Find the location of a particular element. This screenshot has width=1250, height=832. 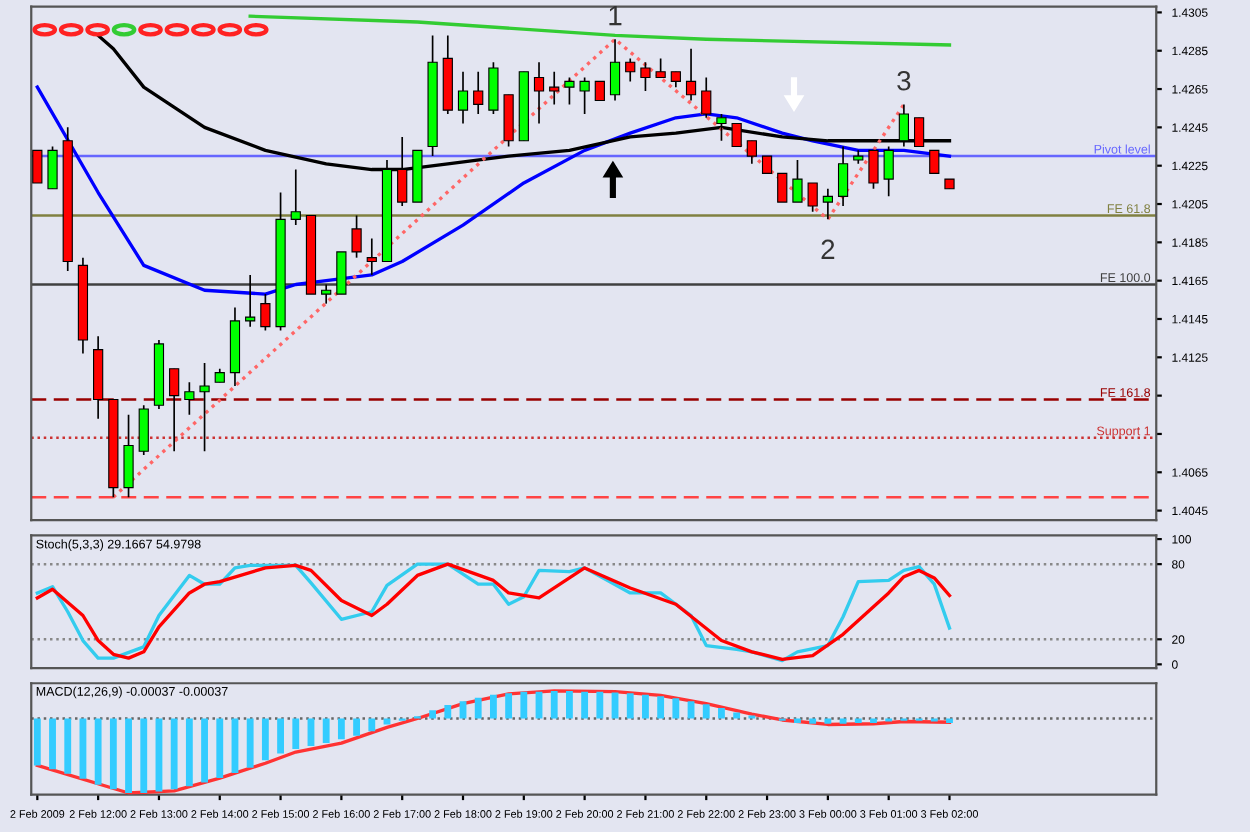

annotation: 2 is located at coordinates (828, 249).